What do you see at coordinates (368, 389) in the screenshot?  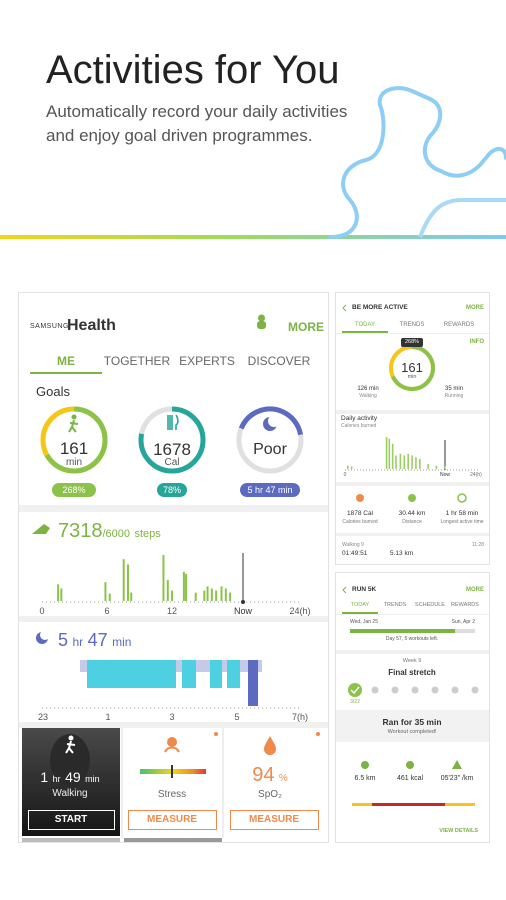 I see `walking-time: 126 min` at bounding box center [368, 389].